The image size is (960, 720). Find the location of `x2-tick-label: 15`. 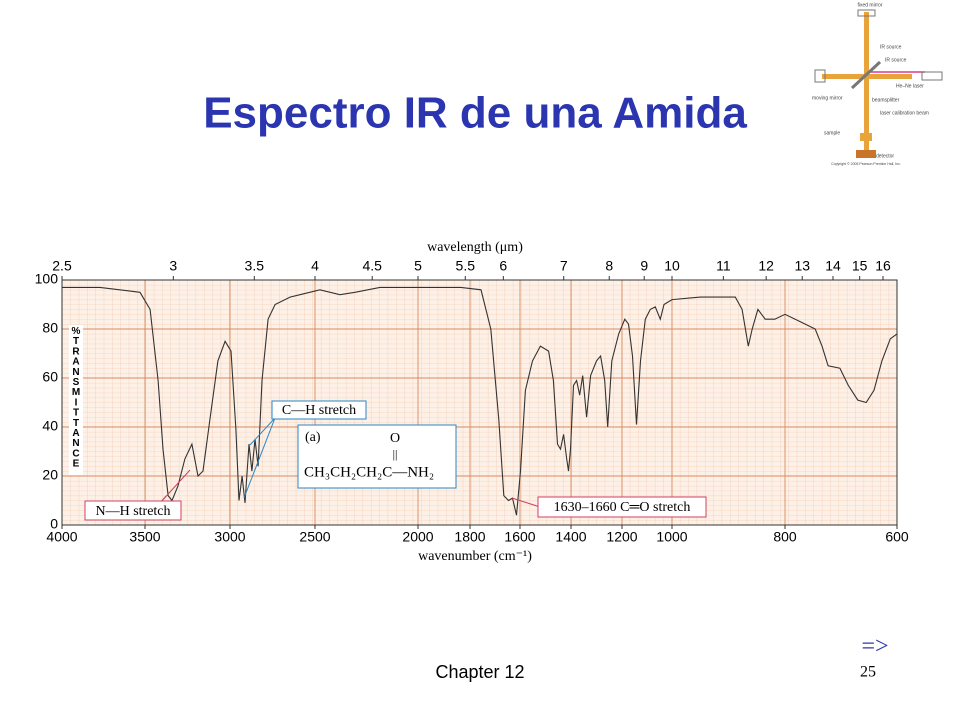

x2-tick-label: 15 is located at coordinates (860, 266).